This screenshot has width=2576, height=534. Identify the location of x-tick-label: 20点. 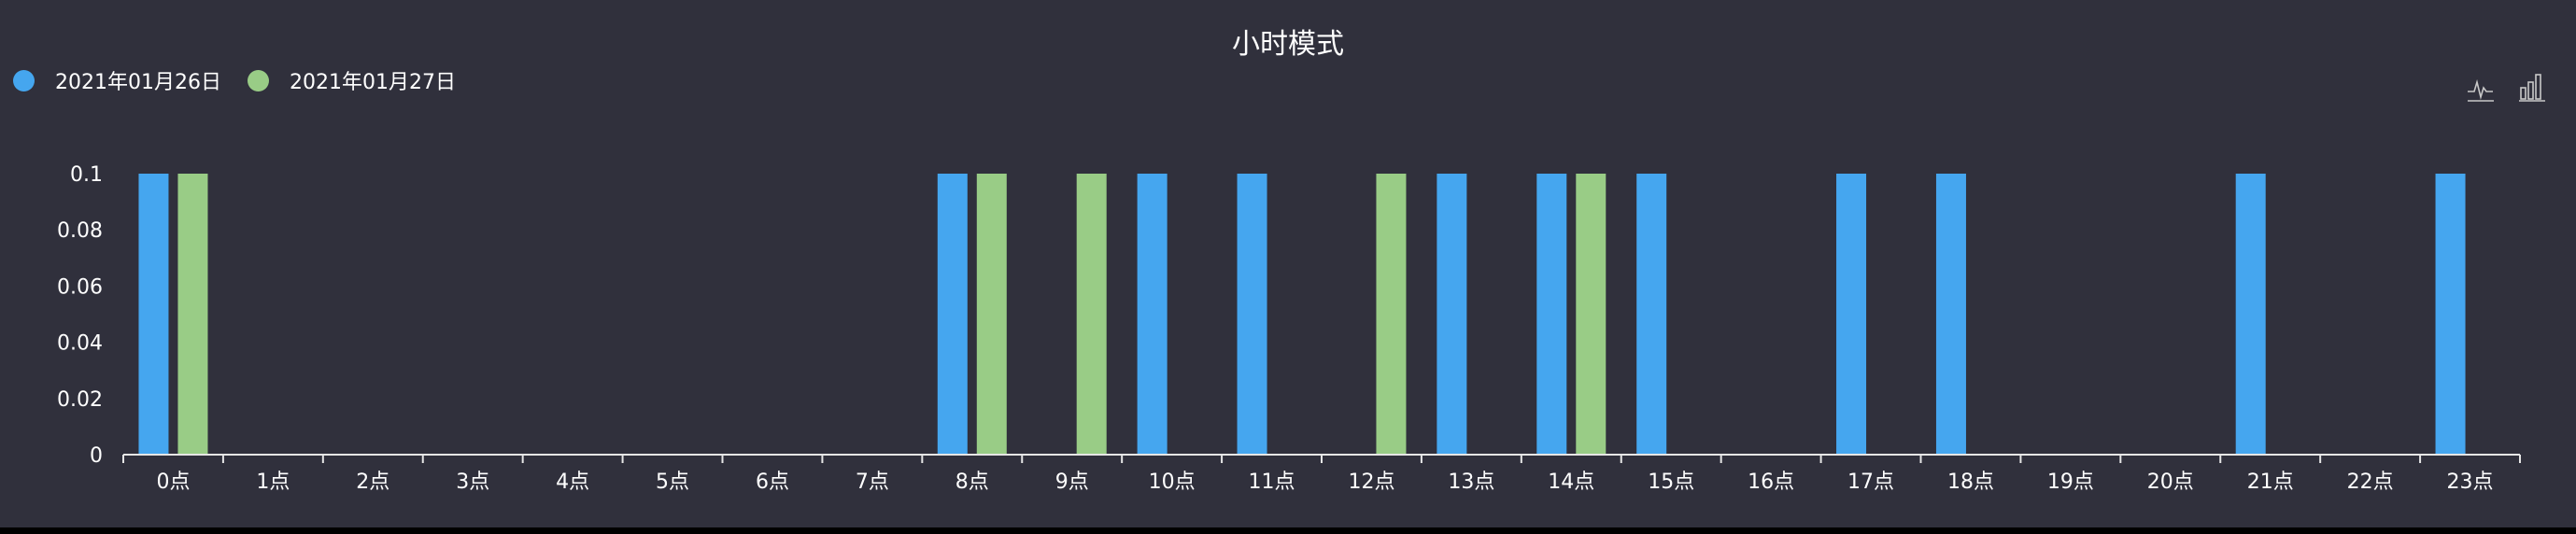
(2170, 482).